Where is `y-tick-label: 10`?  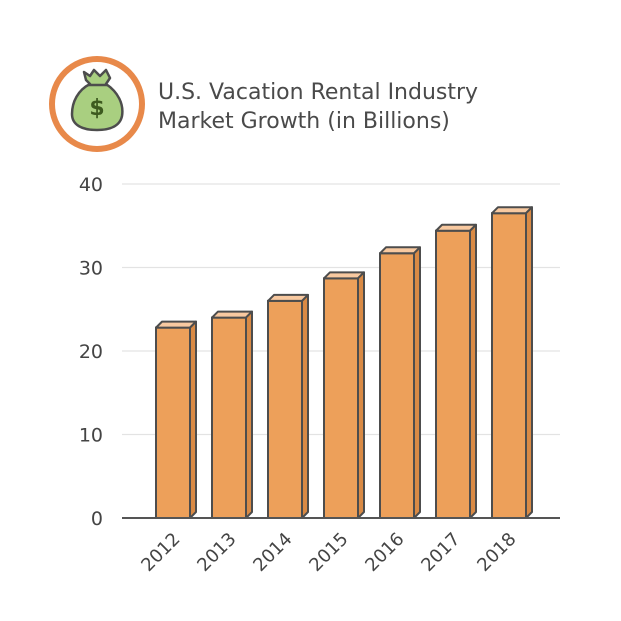
y-tick-label: 10 is located at coordinates (91, 436).